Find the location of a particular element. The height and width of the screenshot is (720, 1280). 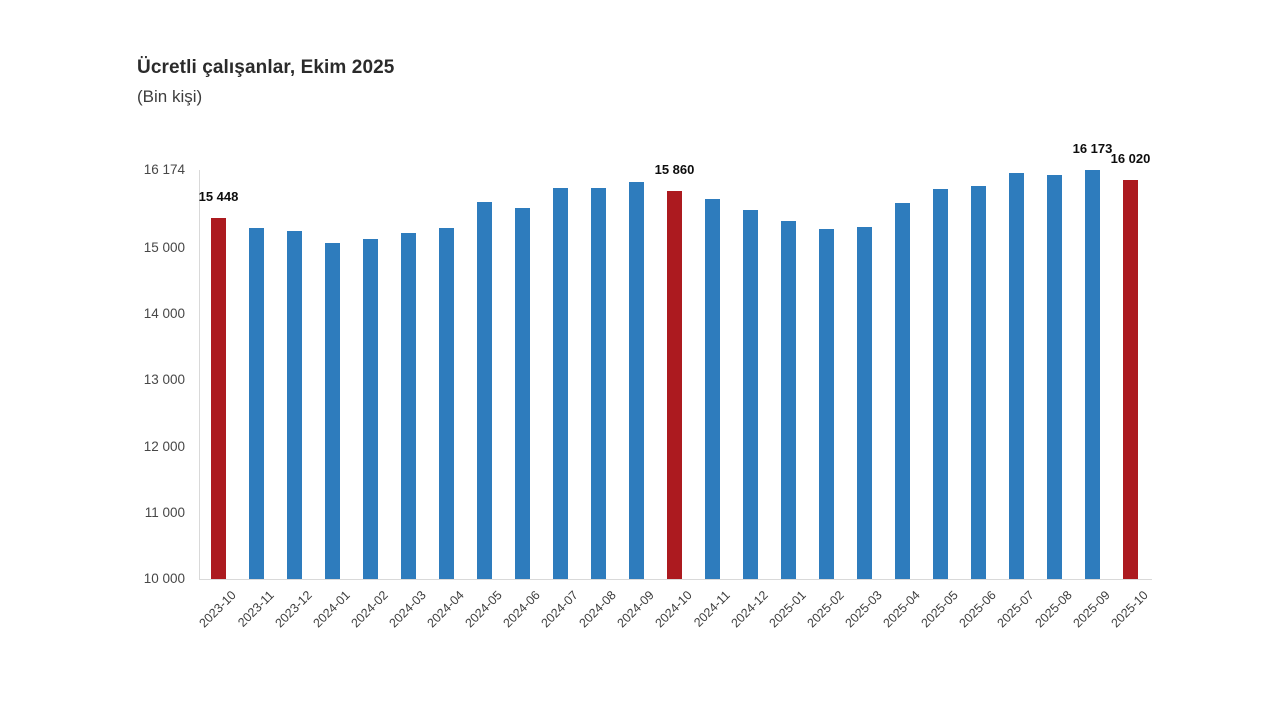

y-axis-line is located at coordinates (199, 375).